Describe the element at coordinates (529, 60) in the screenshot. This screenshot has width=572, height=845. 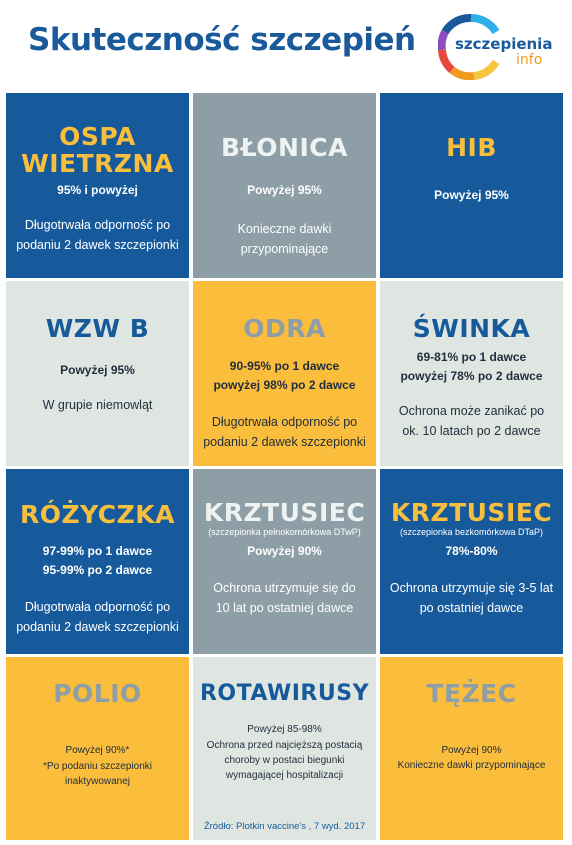
I see `logo-subtext: info` at that location.